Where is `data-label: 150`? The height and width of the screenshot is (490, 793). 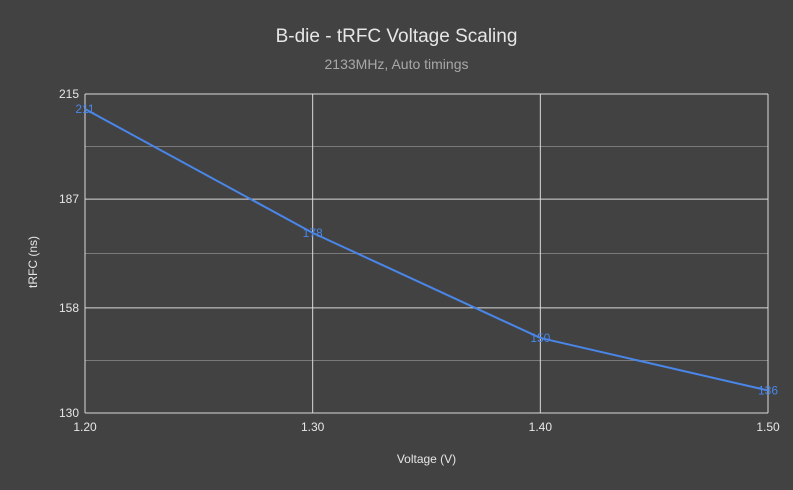
data-label: 150 is located at coordinates (540, 338).